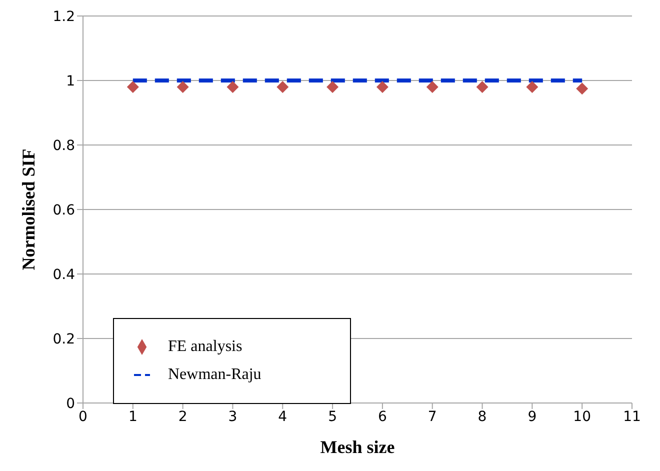 Image resolution: width=660 pixels, height=471 pixels. I want to click on x-tick-label: 8, so click(482, 416).